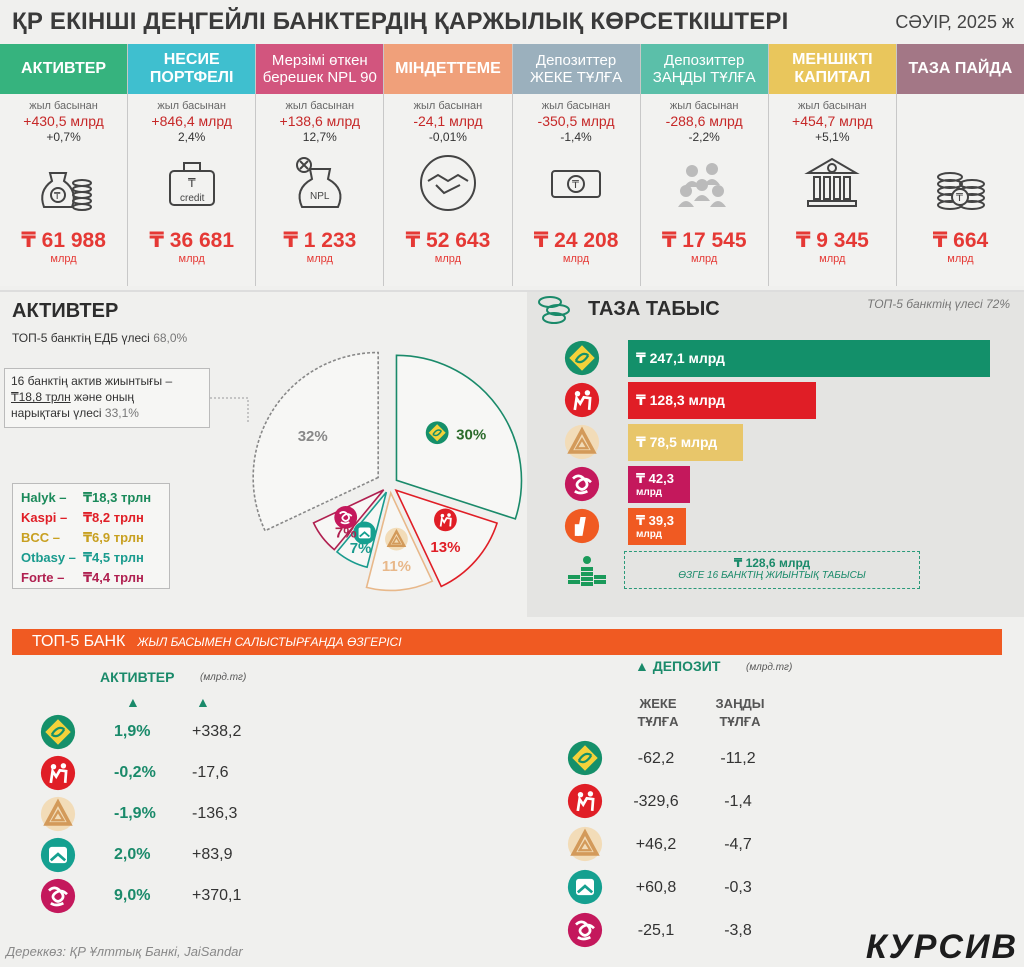  I want to click on col-individual-header: ЖЕКЕ ТҰЛҒА, so click(658, 712).